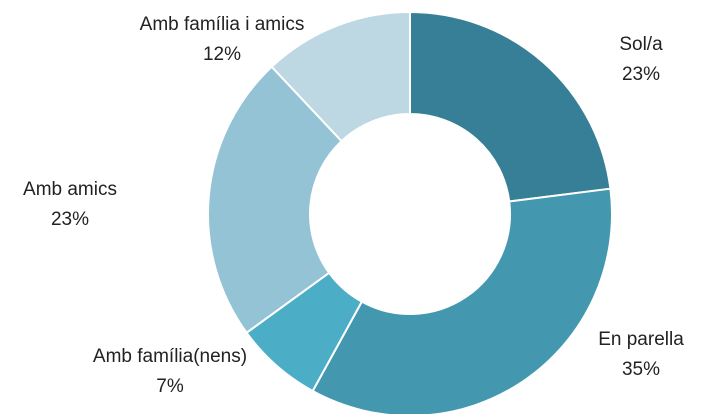  What do you see at coordinates (70, 189) in the screenshot?
I see `slice-label: Amb amics` at bounding box center [70, 189].